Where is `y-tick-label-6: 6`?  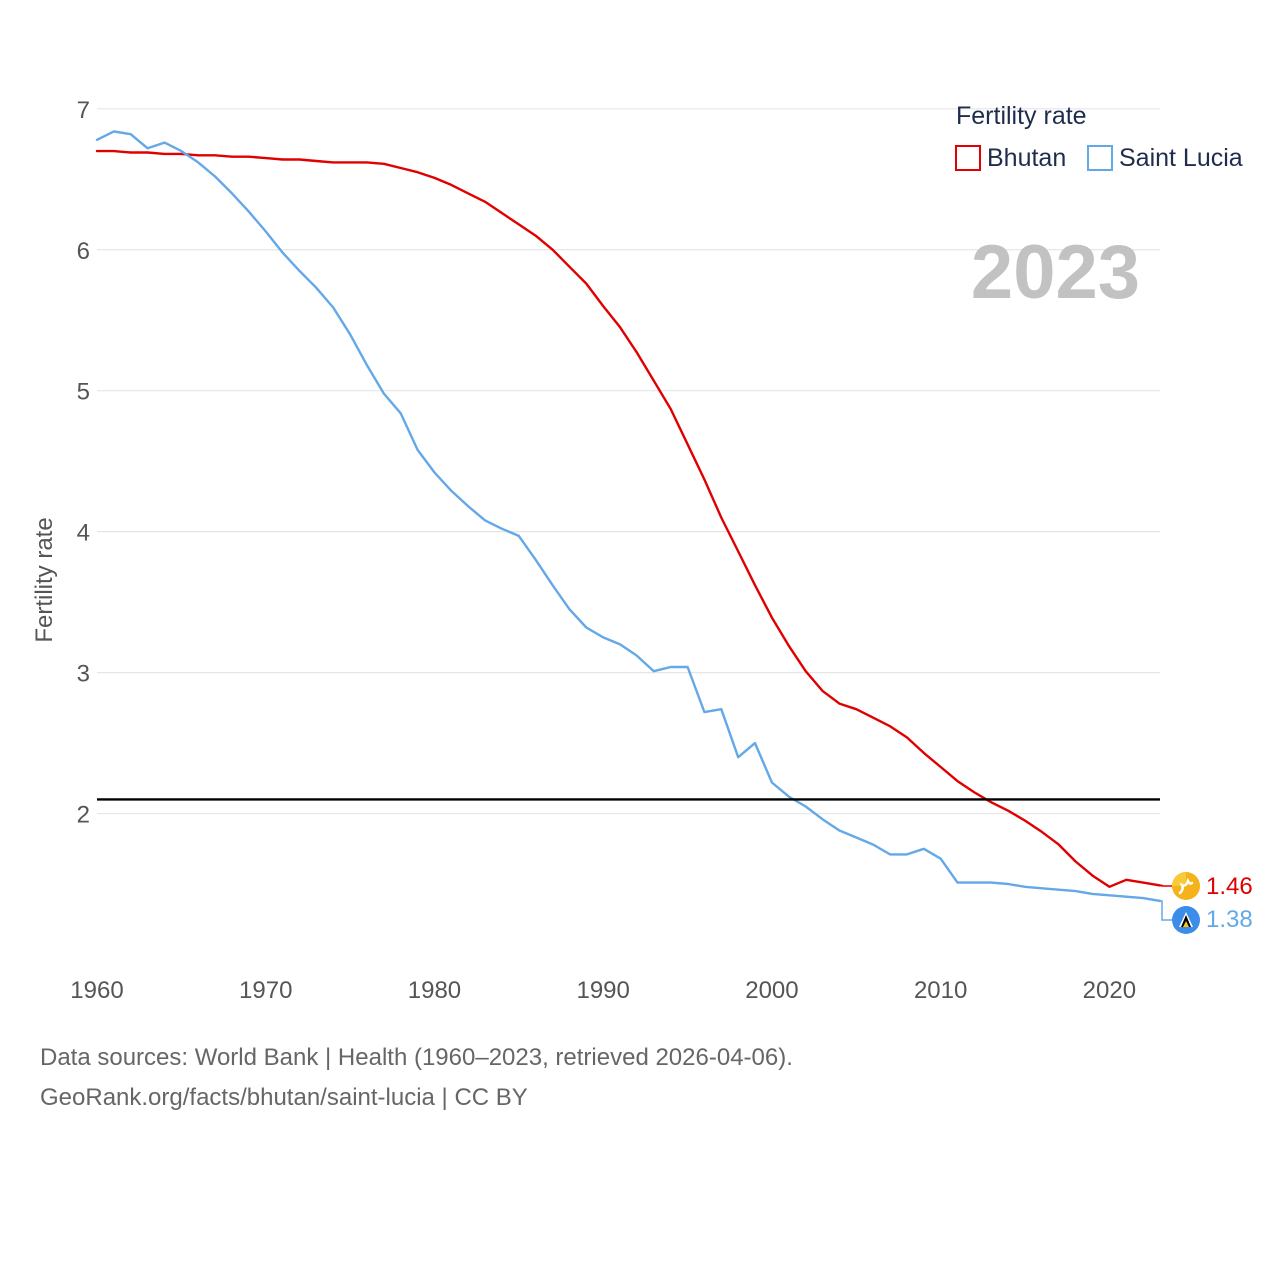 y-tick-label-6: 6 is located at coordinates (83, 251).